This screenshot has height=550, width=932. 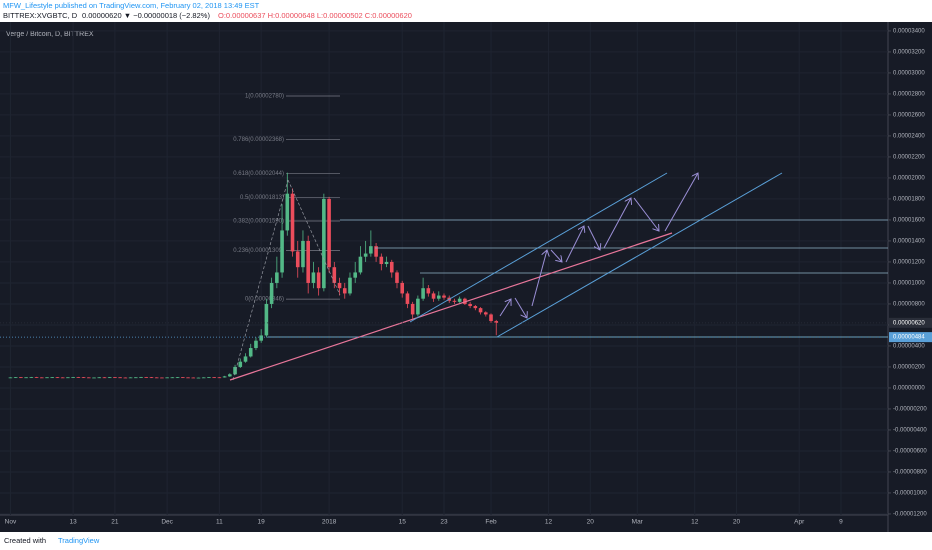 I want to click on chart-title: Verge / Bitcoin, D, BITTREX, so click(x=50, y=34).